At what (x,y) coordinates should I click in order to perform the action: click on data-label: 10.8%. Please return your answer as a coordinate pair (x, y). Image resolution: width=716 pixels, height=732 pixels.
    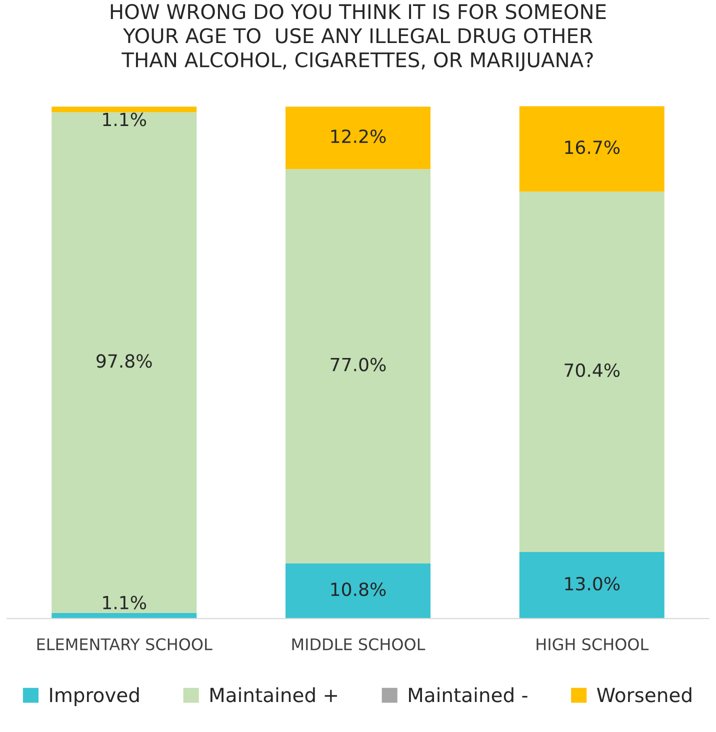
    Looking at the image, I should click on (358, 589).